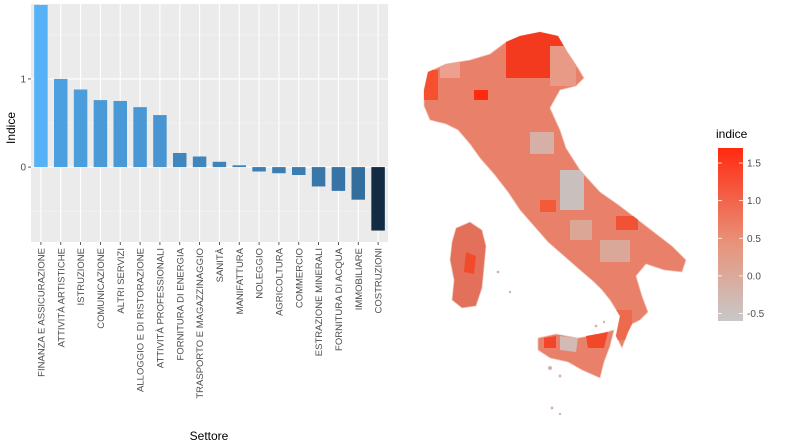 The width and height of the screenshot is (785, 448). What do you see at coordinates (240, 280) in the screenshot?
I see `x-tick-label: MANIFATTURA` at bounding box center [240, 280].